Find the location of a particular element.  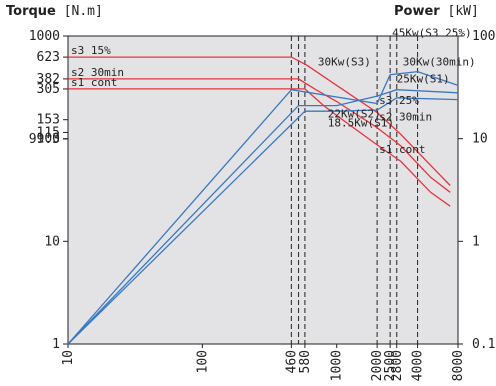

x-tick-label: 460 is located at coordinates (291, 361).